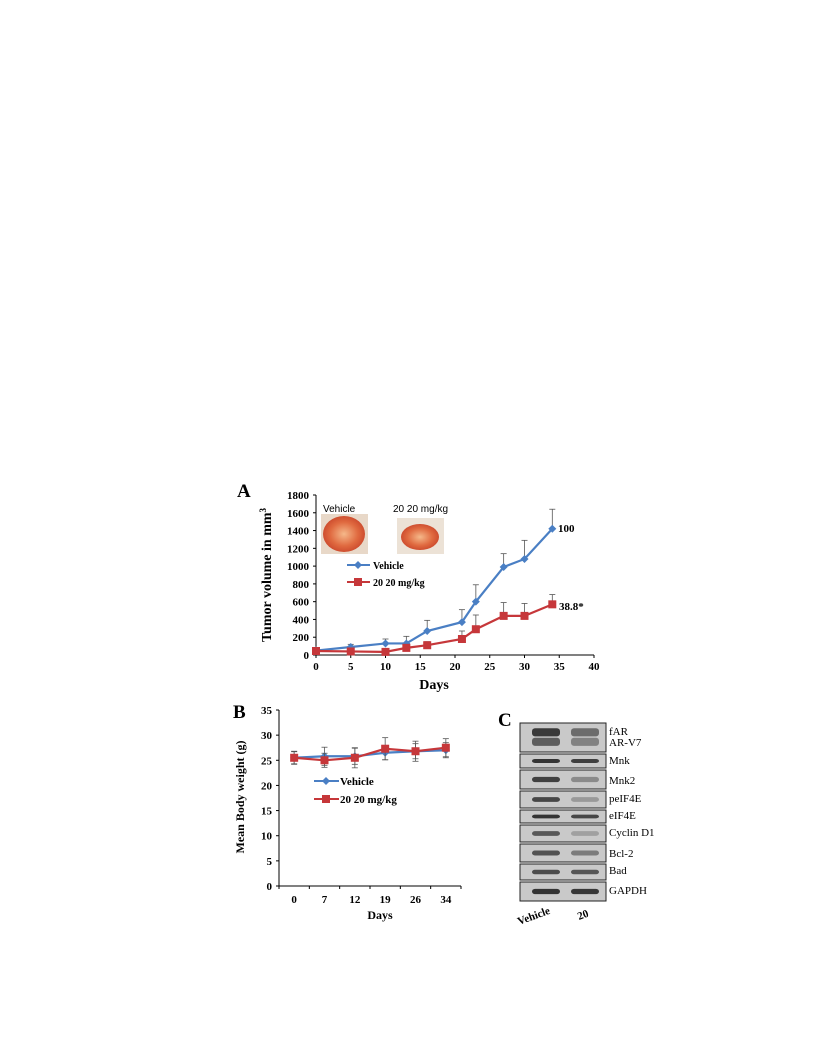 This screenshot has width=816, height=1056. Describe the element at coordinates (298, 567) in the screenshot. I see `a-ytick-label: 1000` at that location.